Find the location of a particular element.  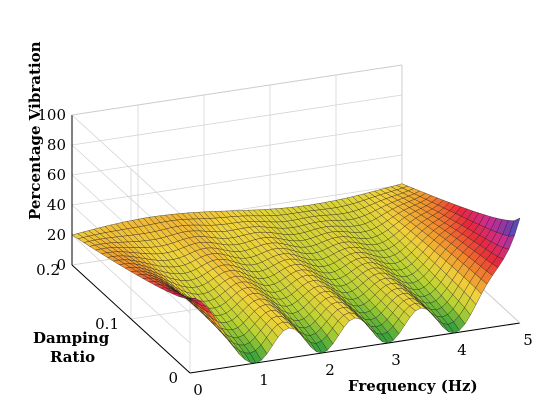

y-axis-label-line-1: Damping is located at coordinates (71, 338).